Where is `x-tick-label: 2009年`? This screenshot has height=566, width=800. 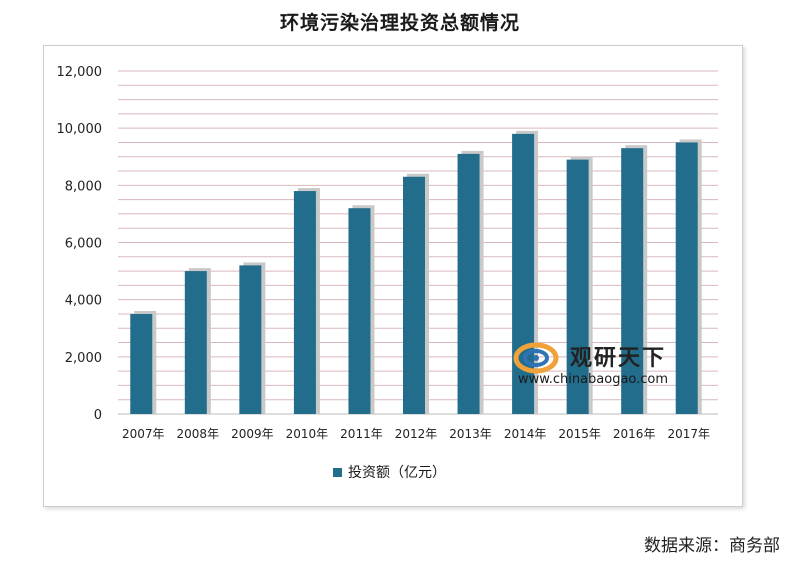
x-tick-label: 2009年 is located at coordinates (252, 434).